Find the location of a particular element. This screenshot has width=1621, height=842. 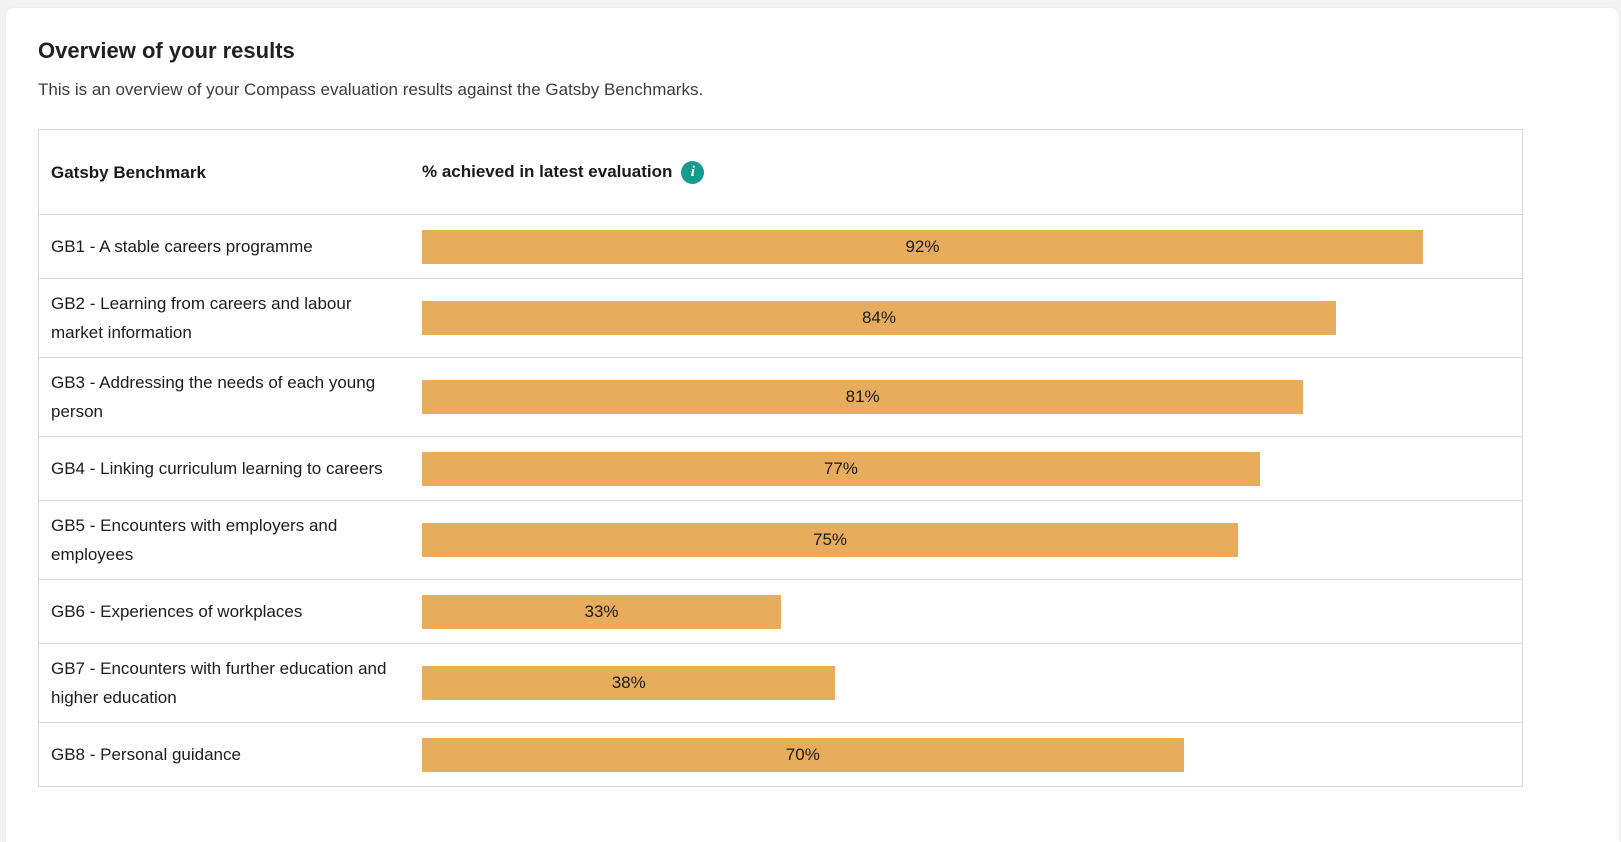

info-icon: i is located at coordinates (693, 172).